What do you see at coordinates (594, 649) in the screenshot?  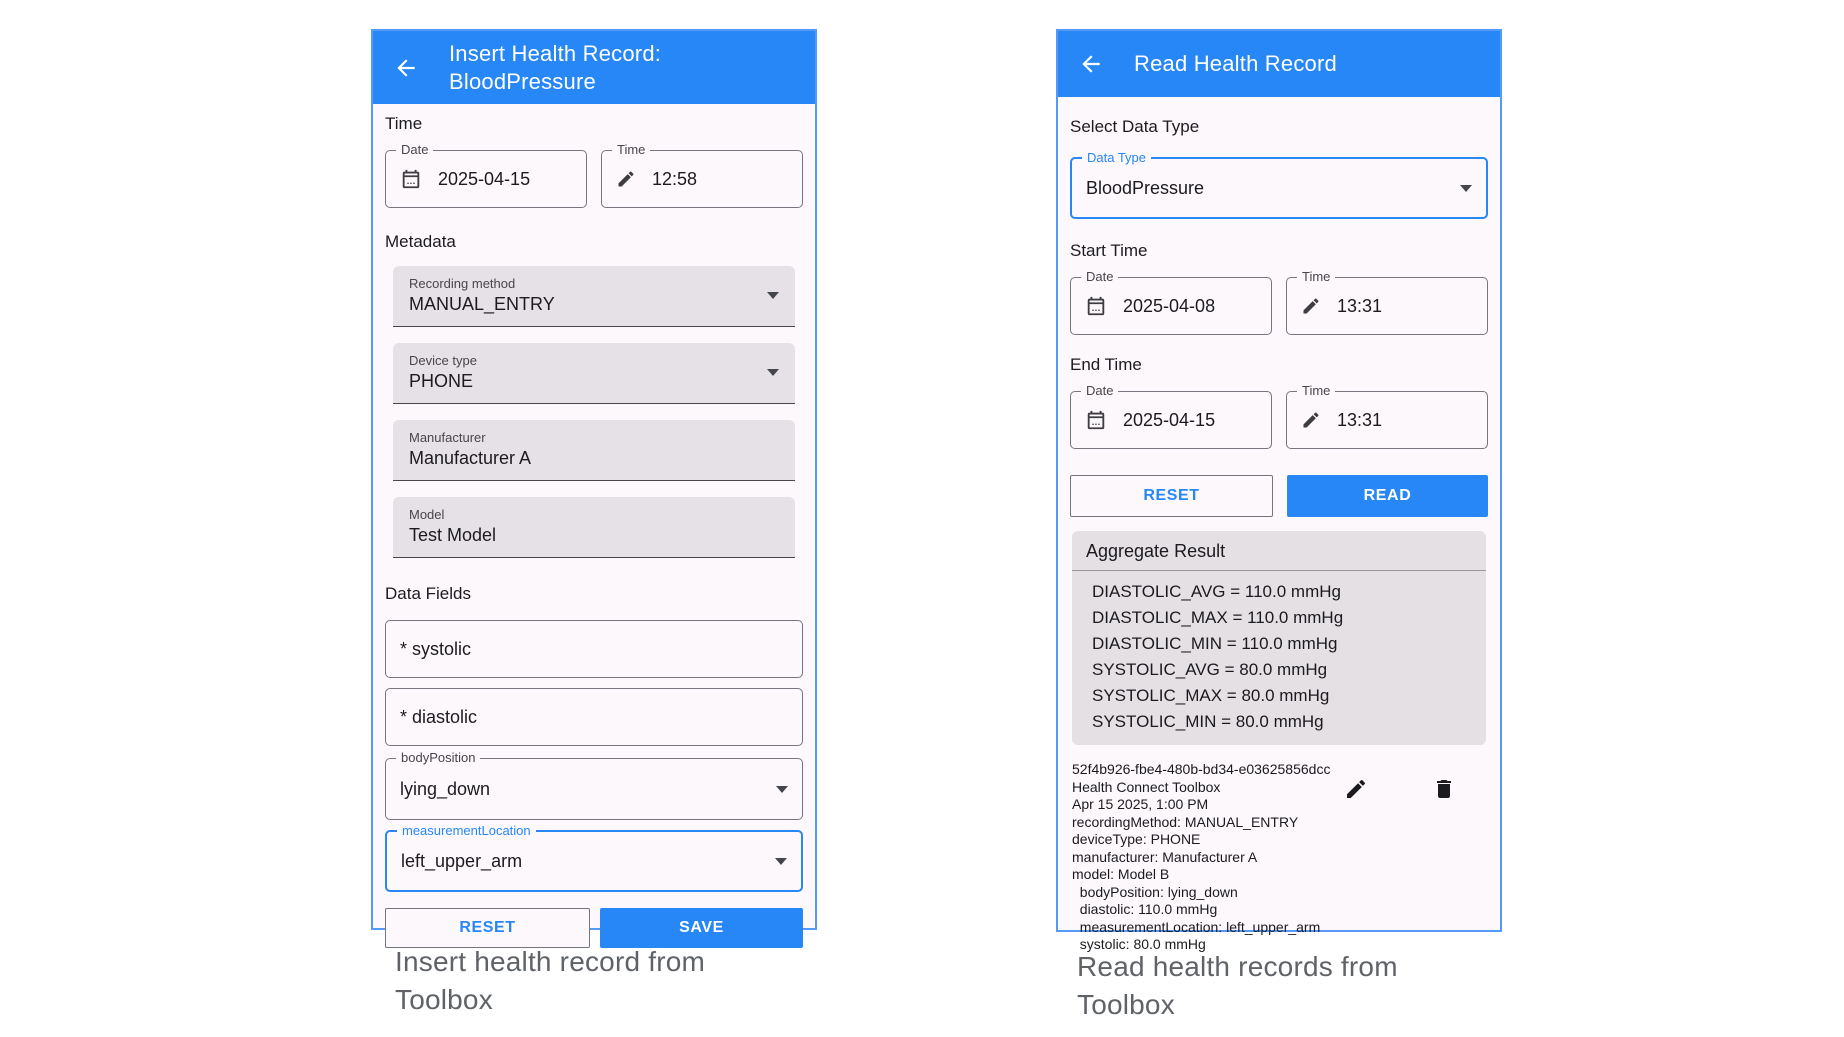 I see `systolic-input: * systolic` at bounding box center [594, 649].